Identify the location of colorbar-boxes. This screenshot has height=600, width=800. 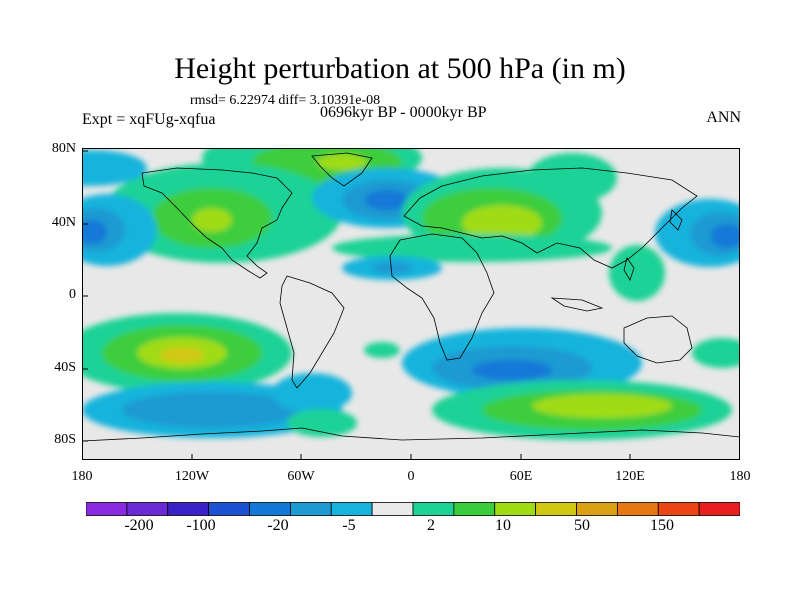
(413, 509).